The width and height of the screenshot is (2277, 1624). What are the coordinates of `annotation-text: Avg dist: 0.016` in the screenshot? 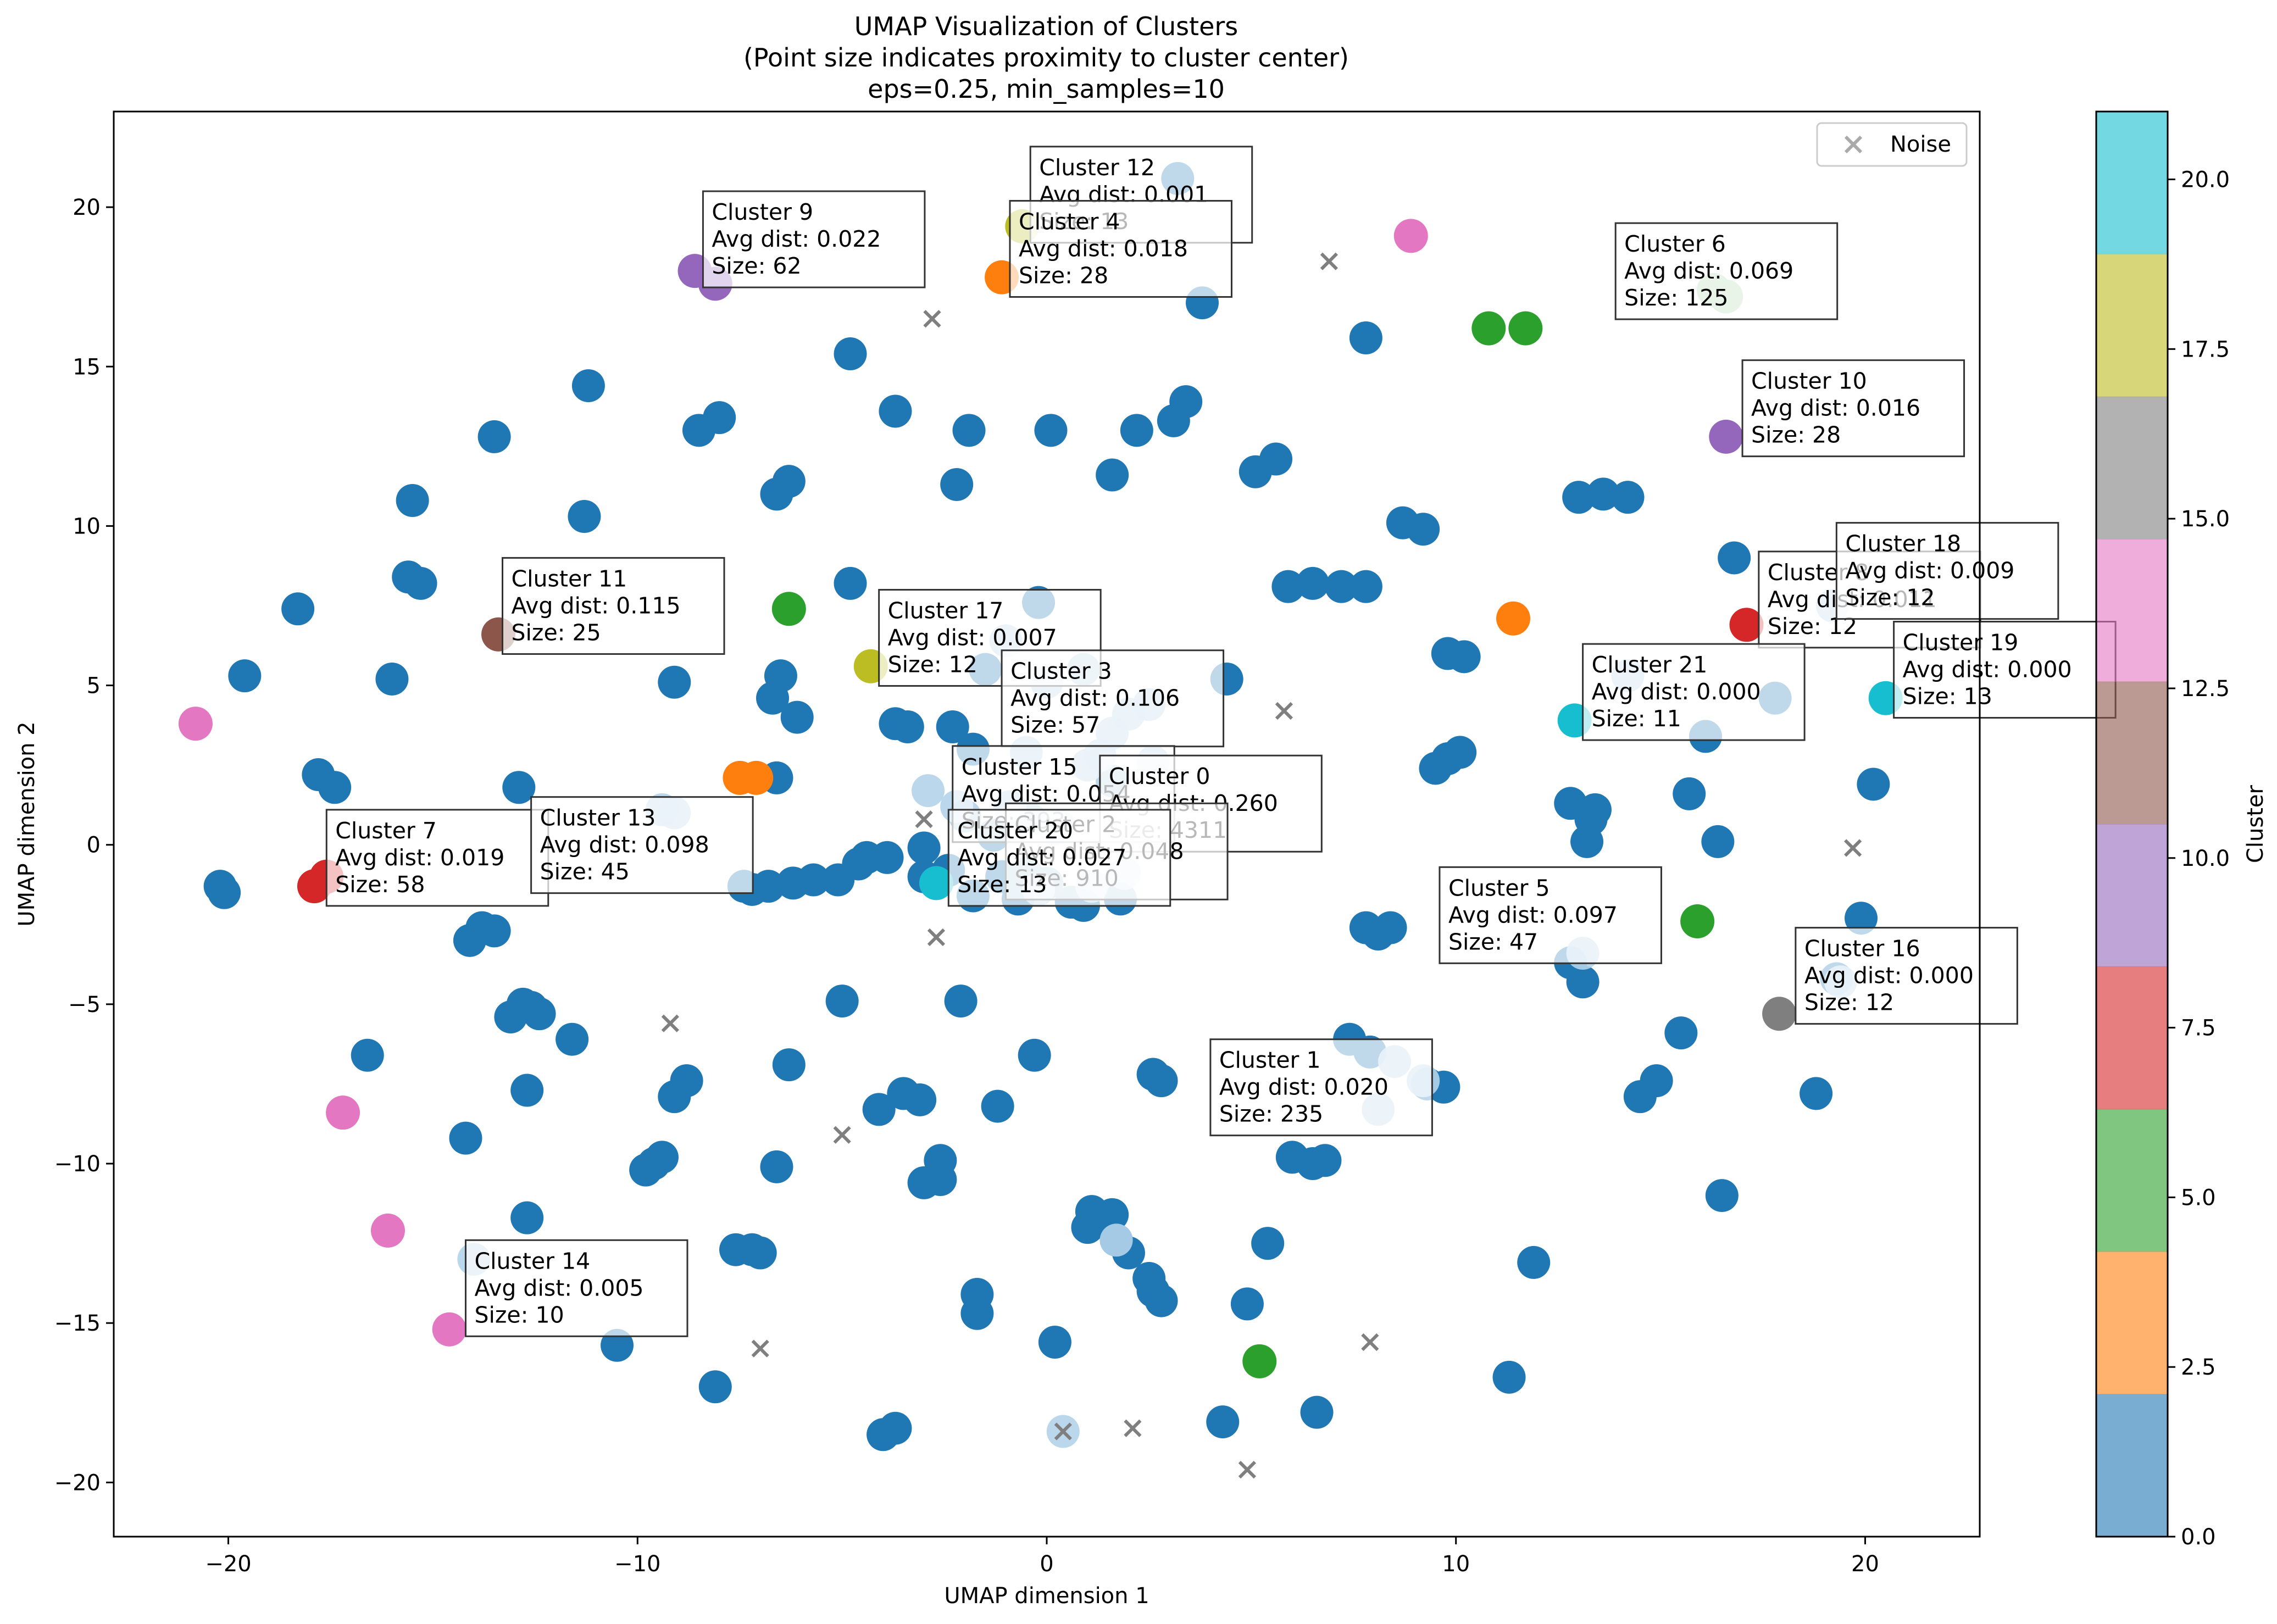 It's located at (1836, 408).